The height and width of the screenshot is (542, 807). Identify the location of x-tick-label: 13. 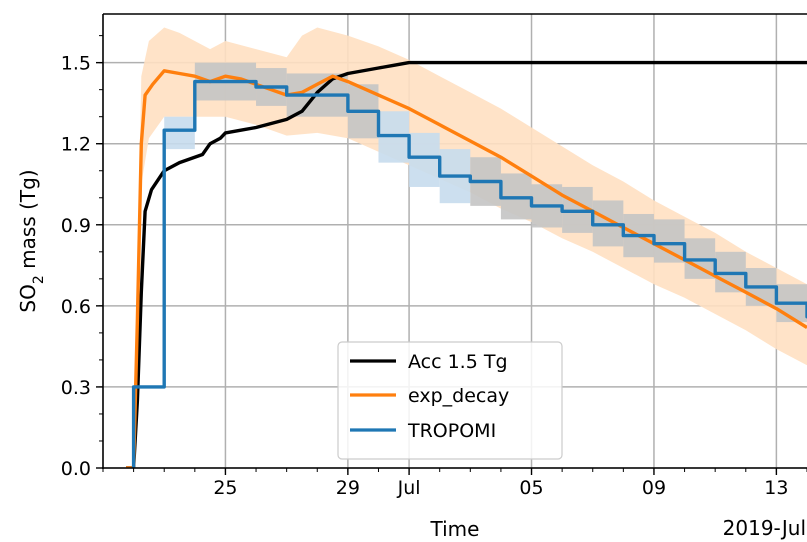
(776, 488).